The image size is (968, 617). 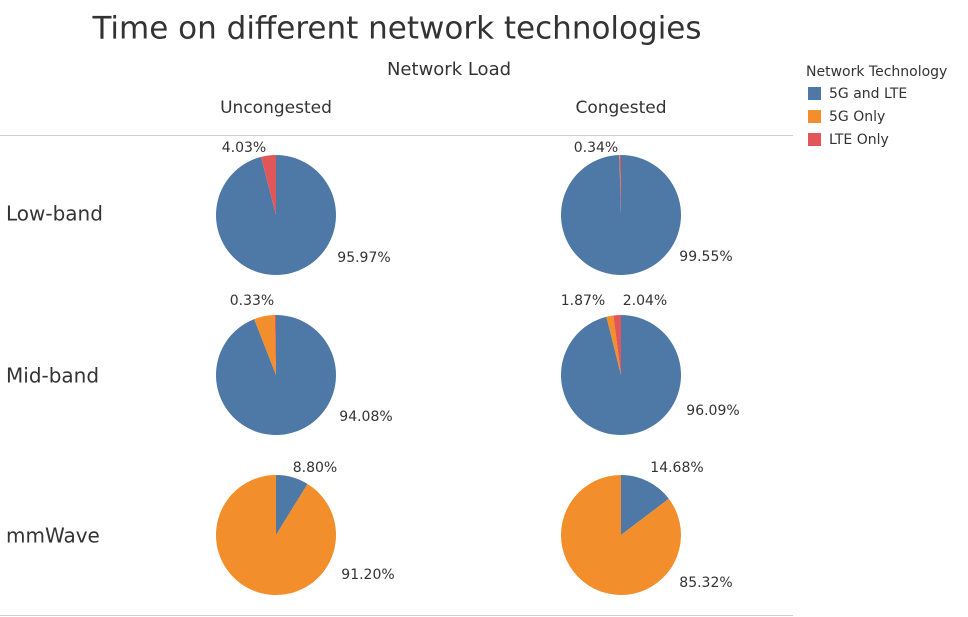 What do you see at coordinates (857, 117) in the screenshot?
I see `legend-label: 5G Only` at bounding box center [857, 117].